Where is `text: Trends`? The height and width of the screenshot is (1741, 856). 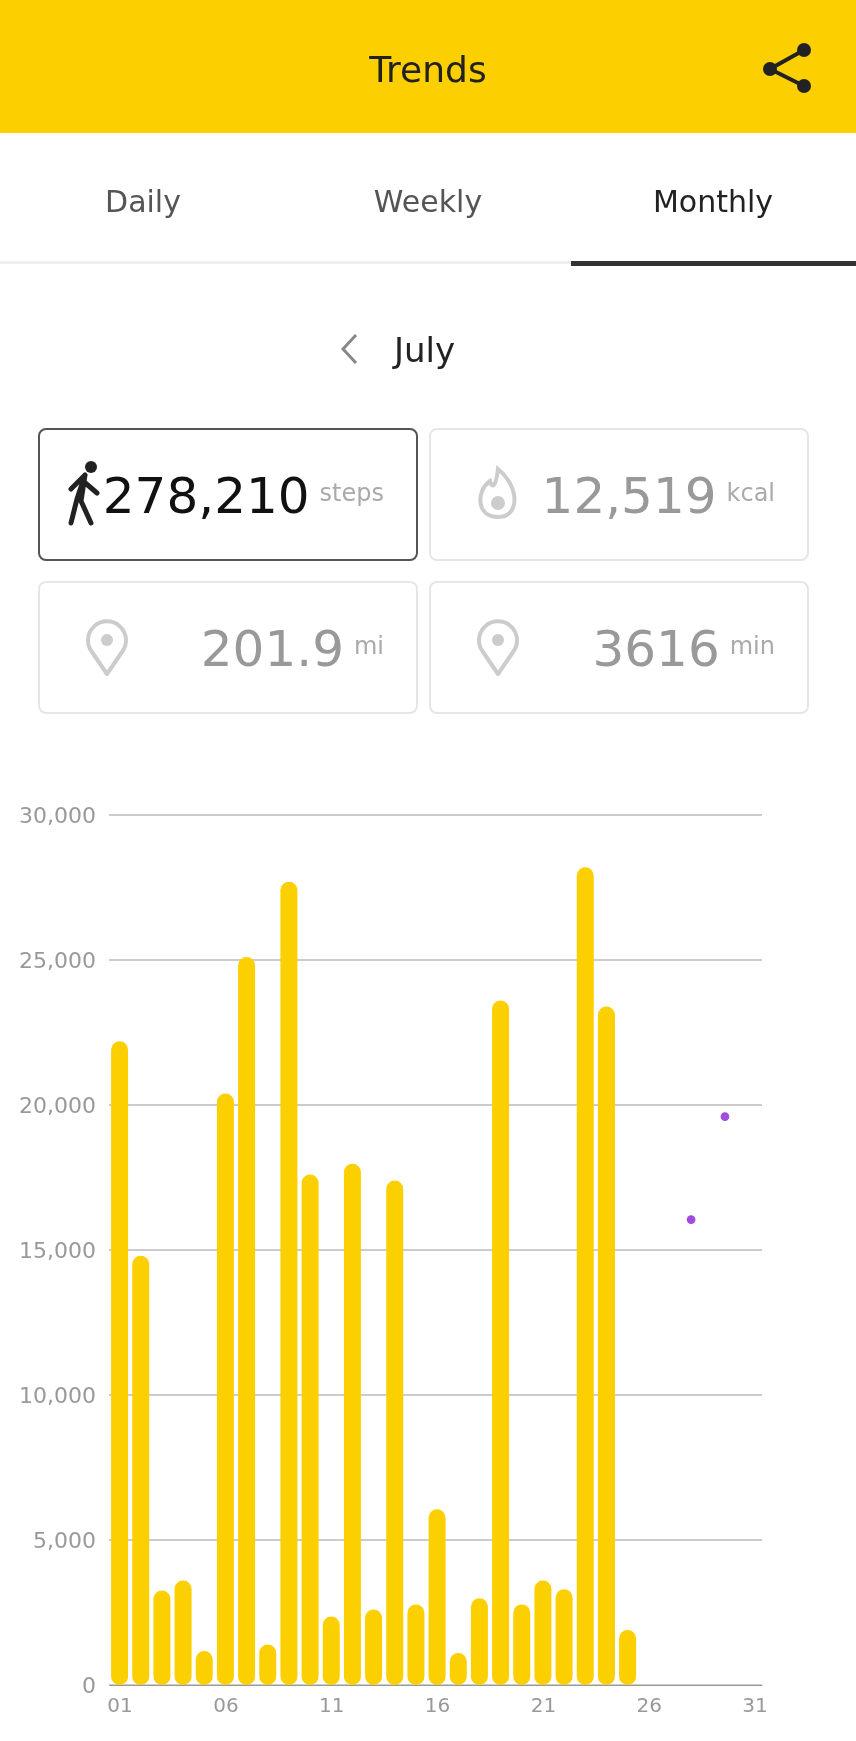
text: Trends is located at coordinates (427, 69).